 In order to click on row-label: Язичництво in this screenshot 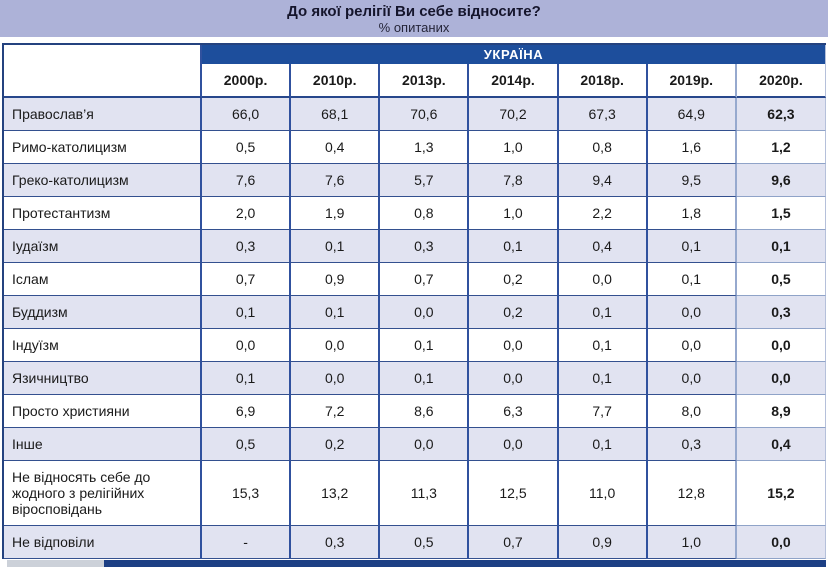, I will do `click(103, 378)`.